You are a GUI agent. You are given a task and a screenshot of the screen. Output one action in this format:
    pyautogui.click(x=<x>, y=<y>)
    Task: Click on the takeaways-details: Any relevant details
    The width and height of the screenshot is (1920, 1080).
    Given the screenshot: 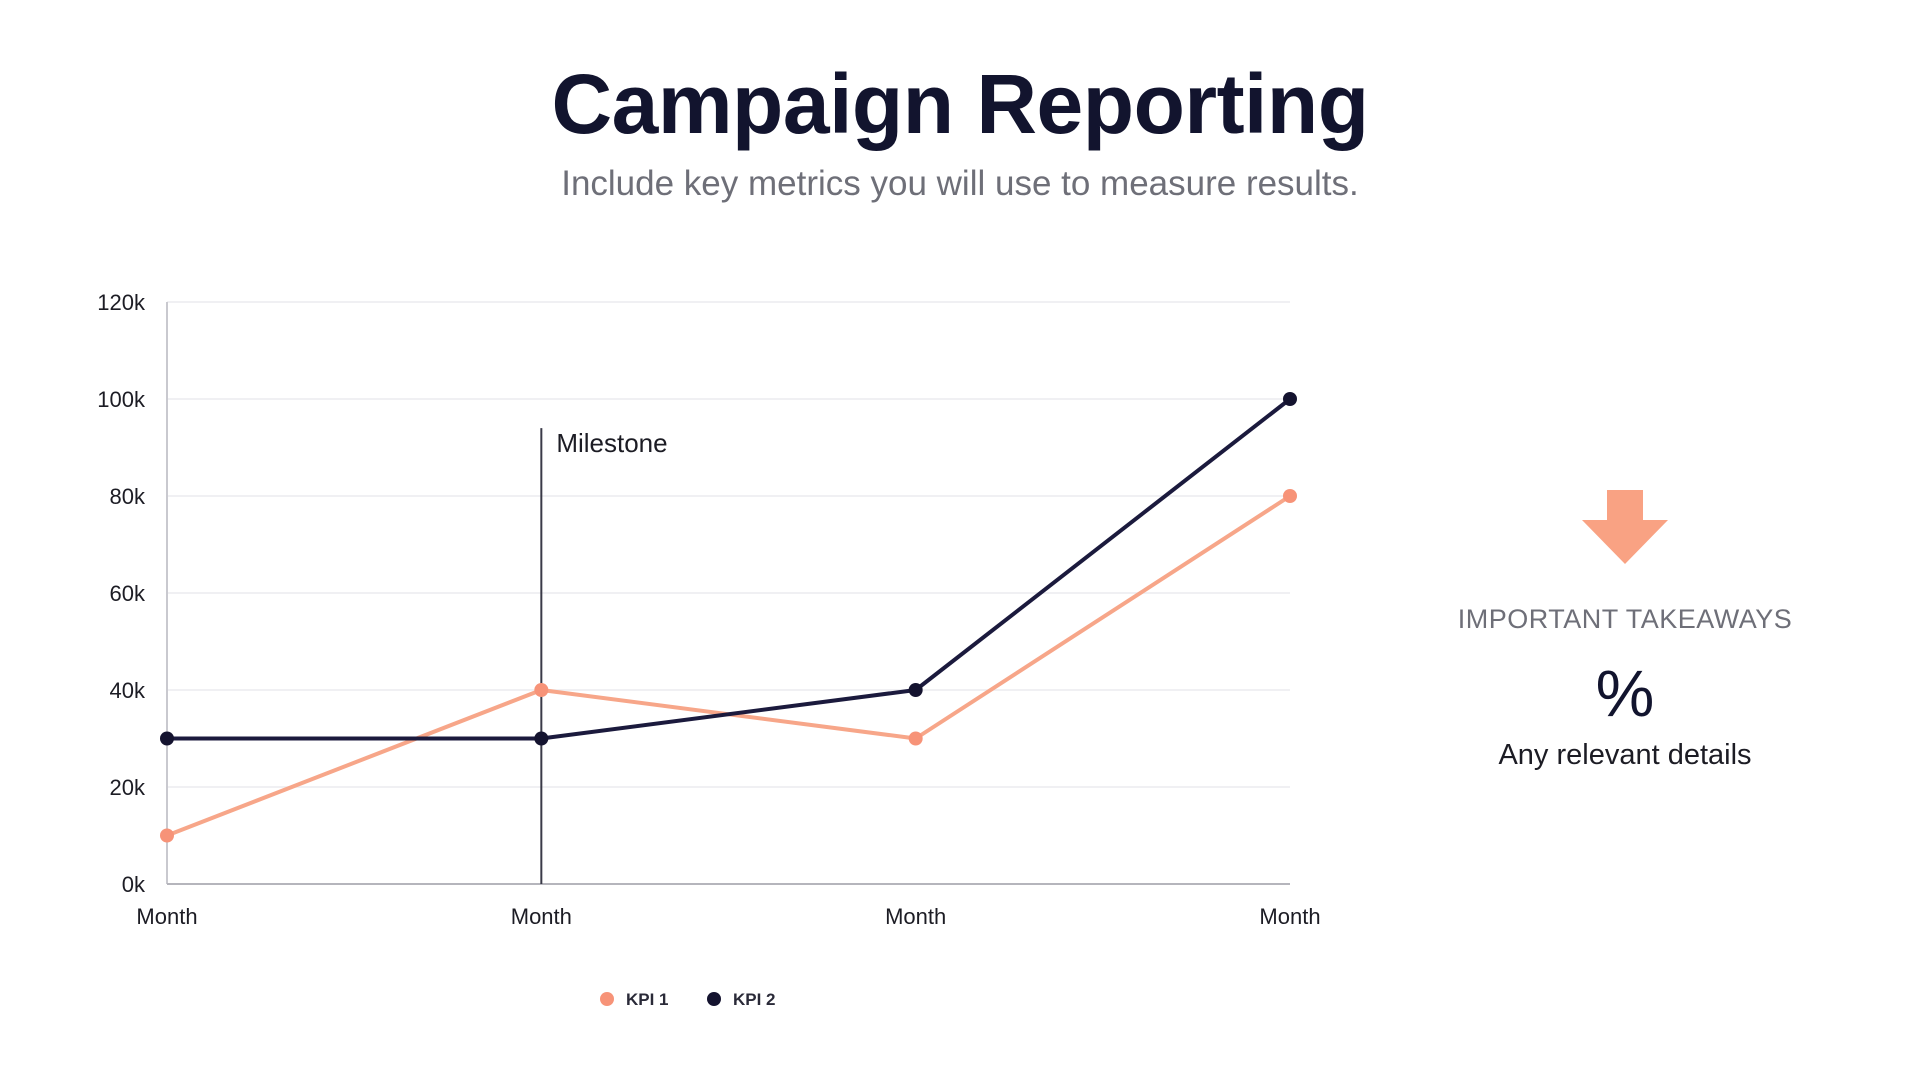 What is the action you would take?
    pyautogui.click(x=1625, y=755)
    